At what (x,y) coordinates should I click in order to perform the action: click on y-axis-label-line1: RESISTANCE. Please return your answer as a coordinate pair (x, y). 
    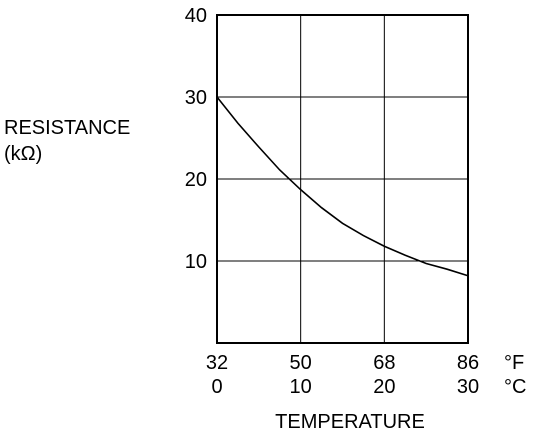
    Looking at the image, I should click on (67, 128).